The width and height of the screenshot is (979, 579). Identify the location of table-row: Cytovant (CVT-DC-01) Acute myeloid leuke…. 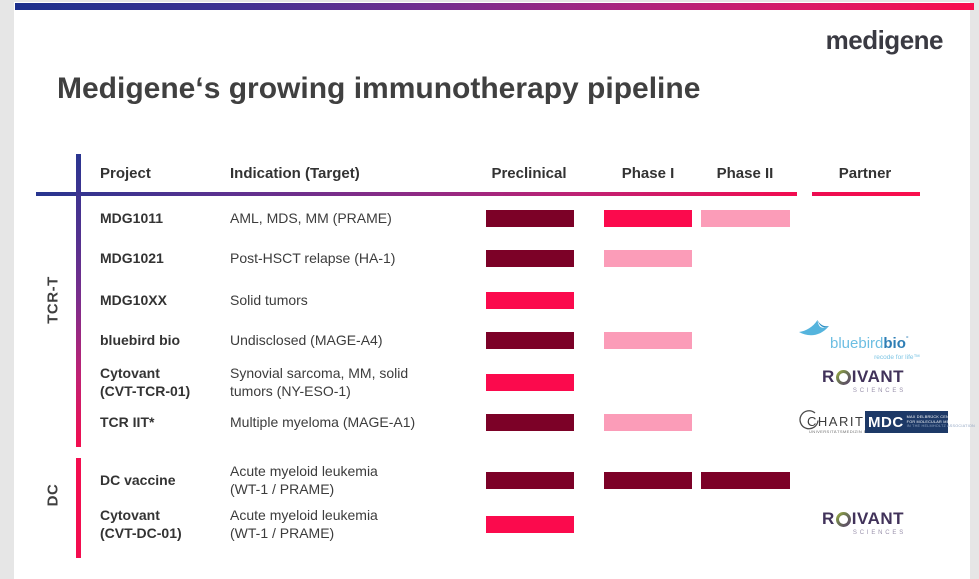
(489, 524).